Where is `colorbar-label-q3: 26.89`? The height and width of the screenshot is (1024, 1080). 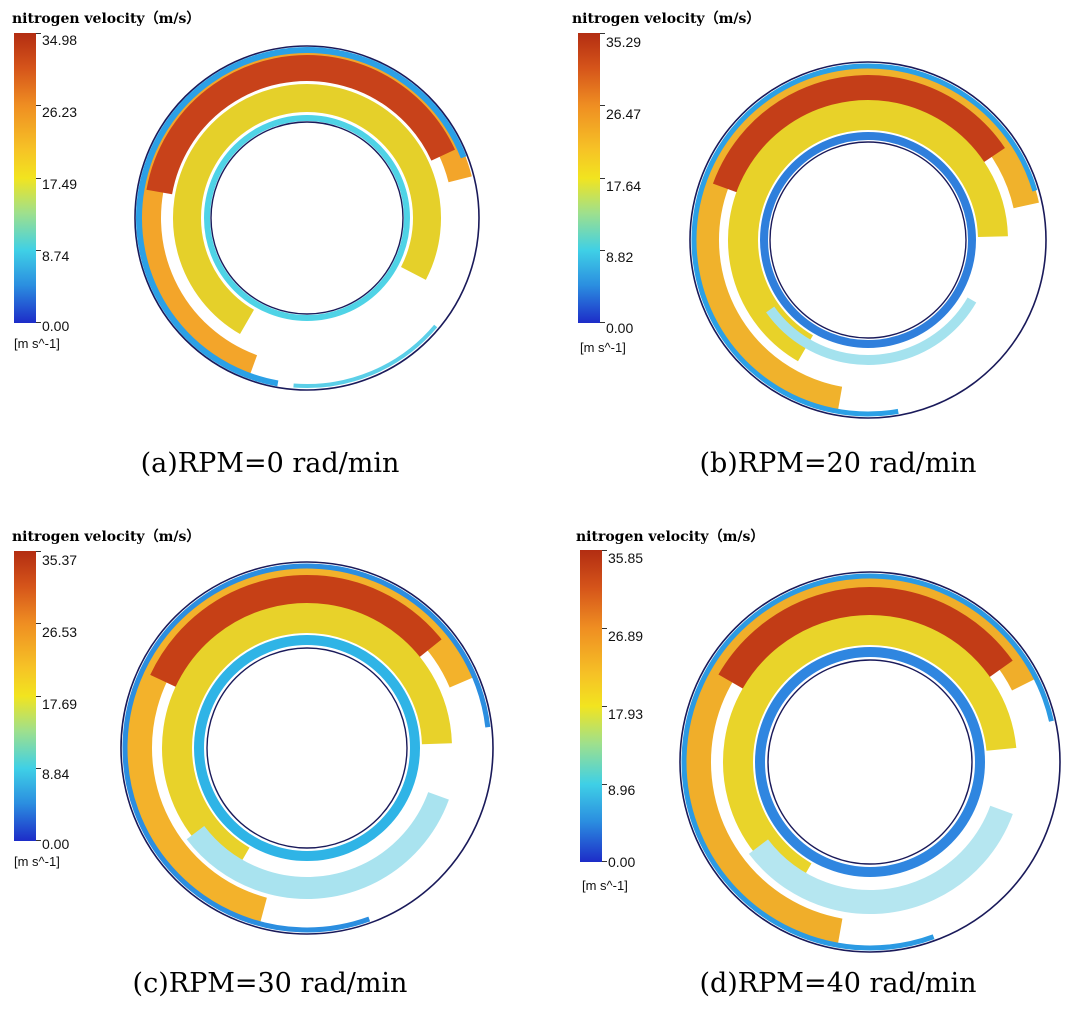 colorbar-label-q3: 26.89 is located at coordinates (626, 636).